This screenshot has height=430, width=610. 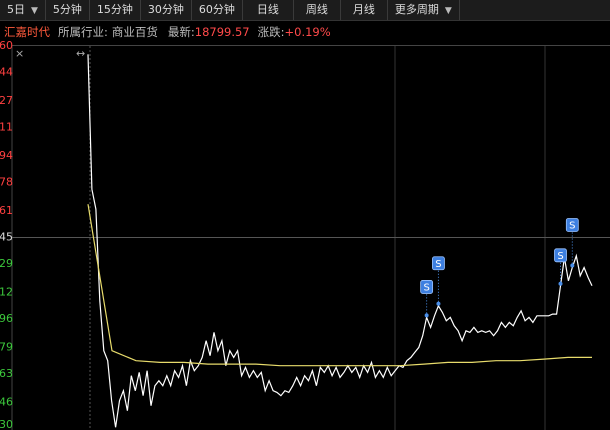 What do you see at coordinates (27, 32) in the screenshot?
I see `stock-name: 汇嘉时代` at bounding box center [27, 32].